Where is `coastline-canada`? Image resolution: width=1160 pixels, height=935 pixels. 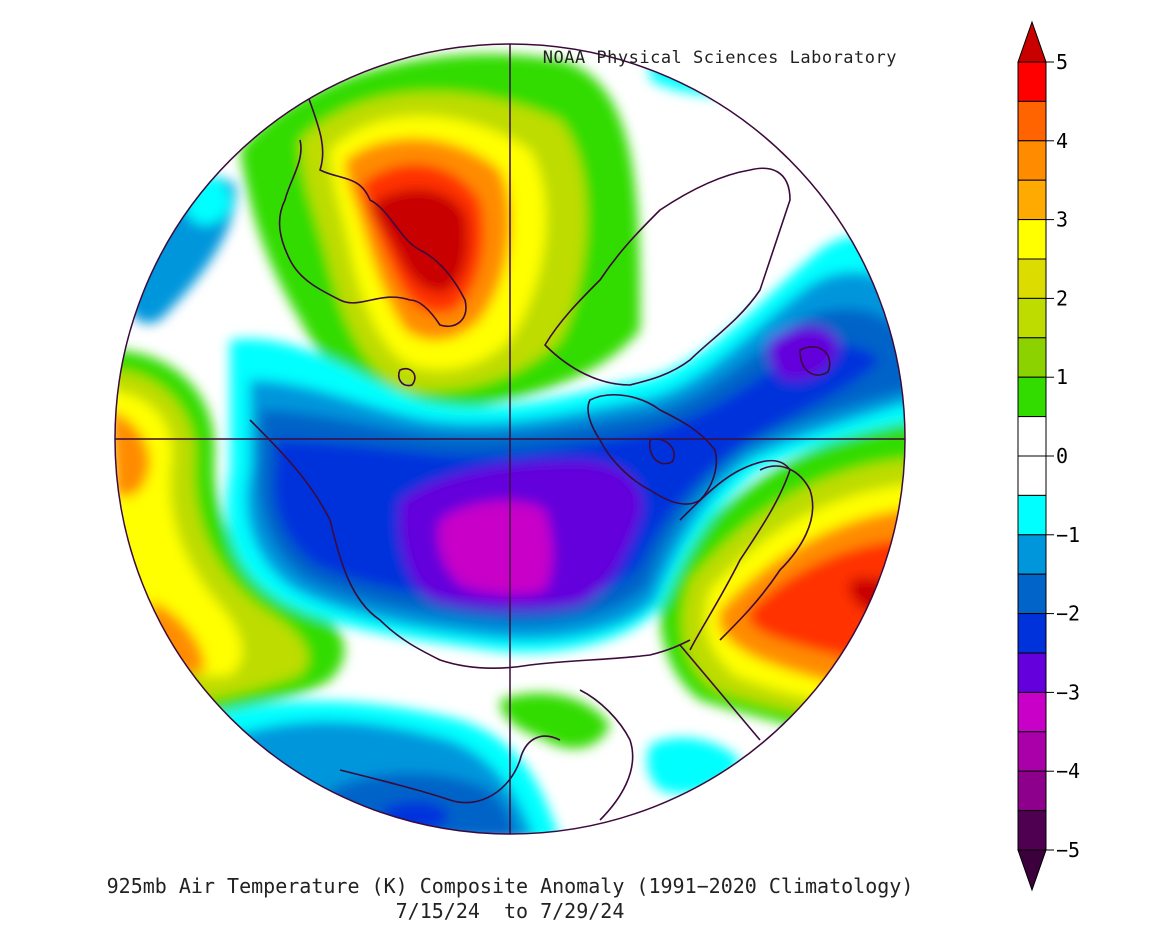 coastline-canada is located at coordinates (735, 555).